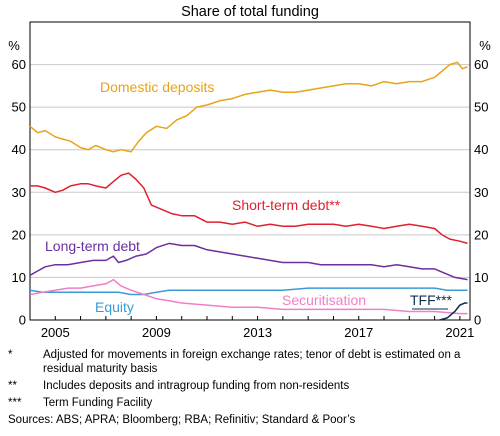 The height and width of the screenshot is (436, 500). I want to click on y-axis-left: 0 10 20 30 40 50 60, so click(19, 192).